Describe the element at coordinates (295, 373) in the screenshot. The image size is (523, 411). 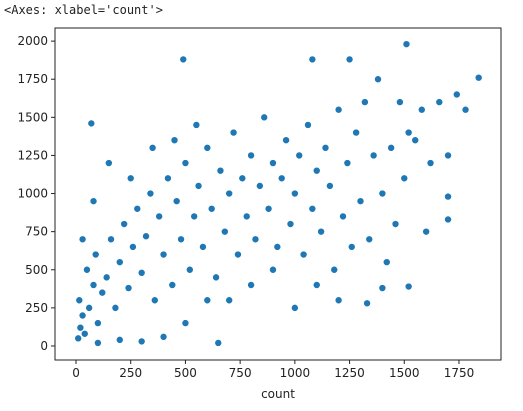
I see `x-tick-label: 1000` at that location.